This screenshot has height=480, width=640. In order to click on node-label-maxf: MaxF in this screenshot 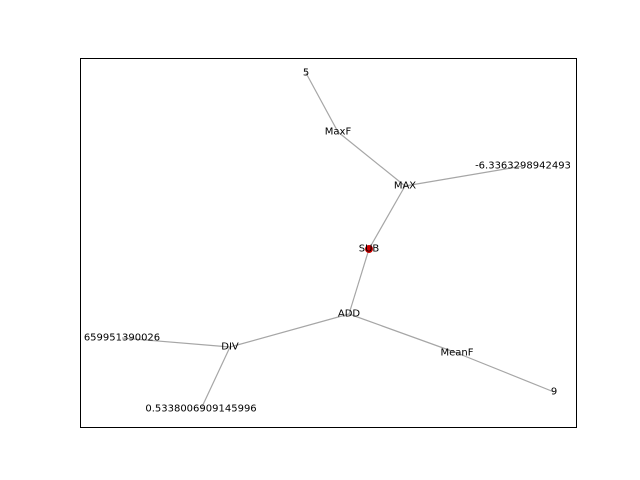, I will do `click(338, 132)`.